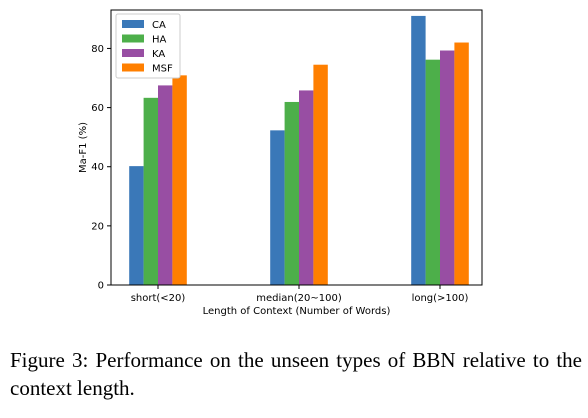 This screenshot has width=588, height=418. I want to click on legend-box, so click(148, 46).